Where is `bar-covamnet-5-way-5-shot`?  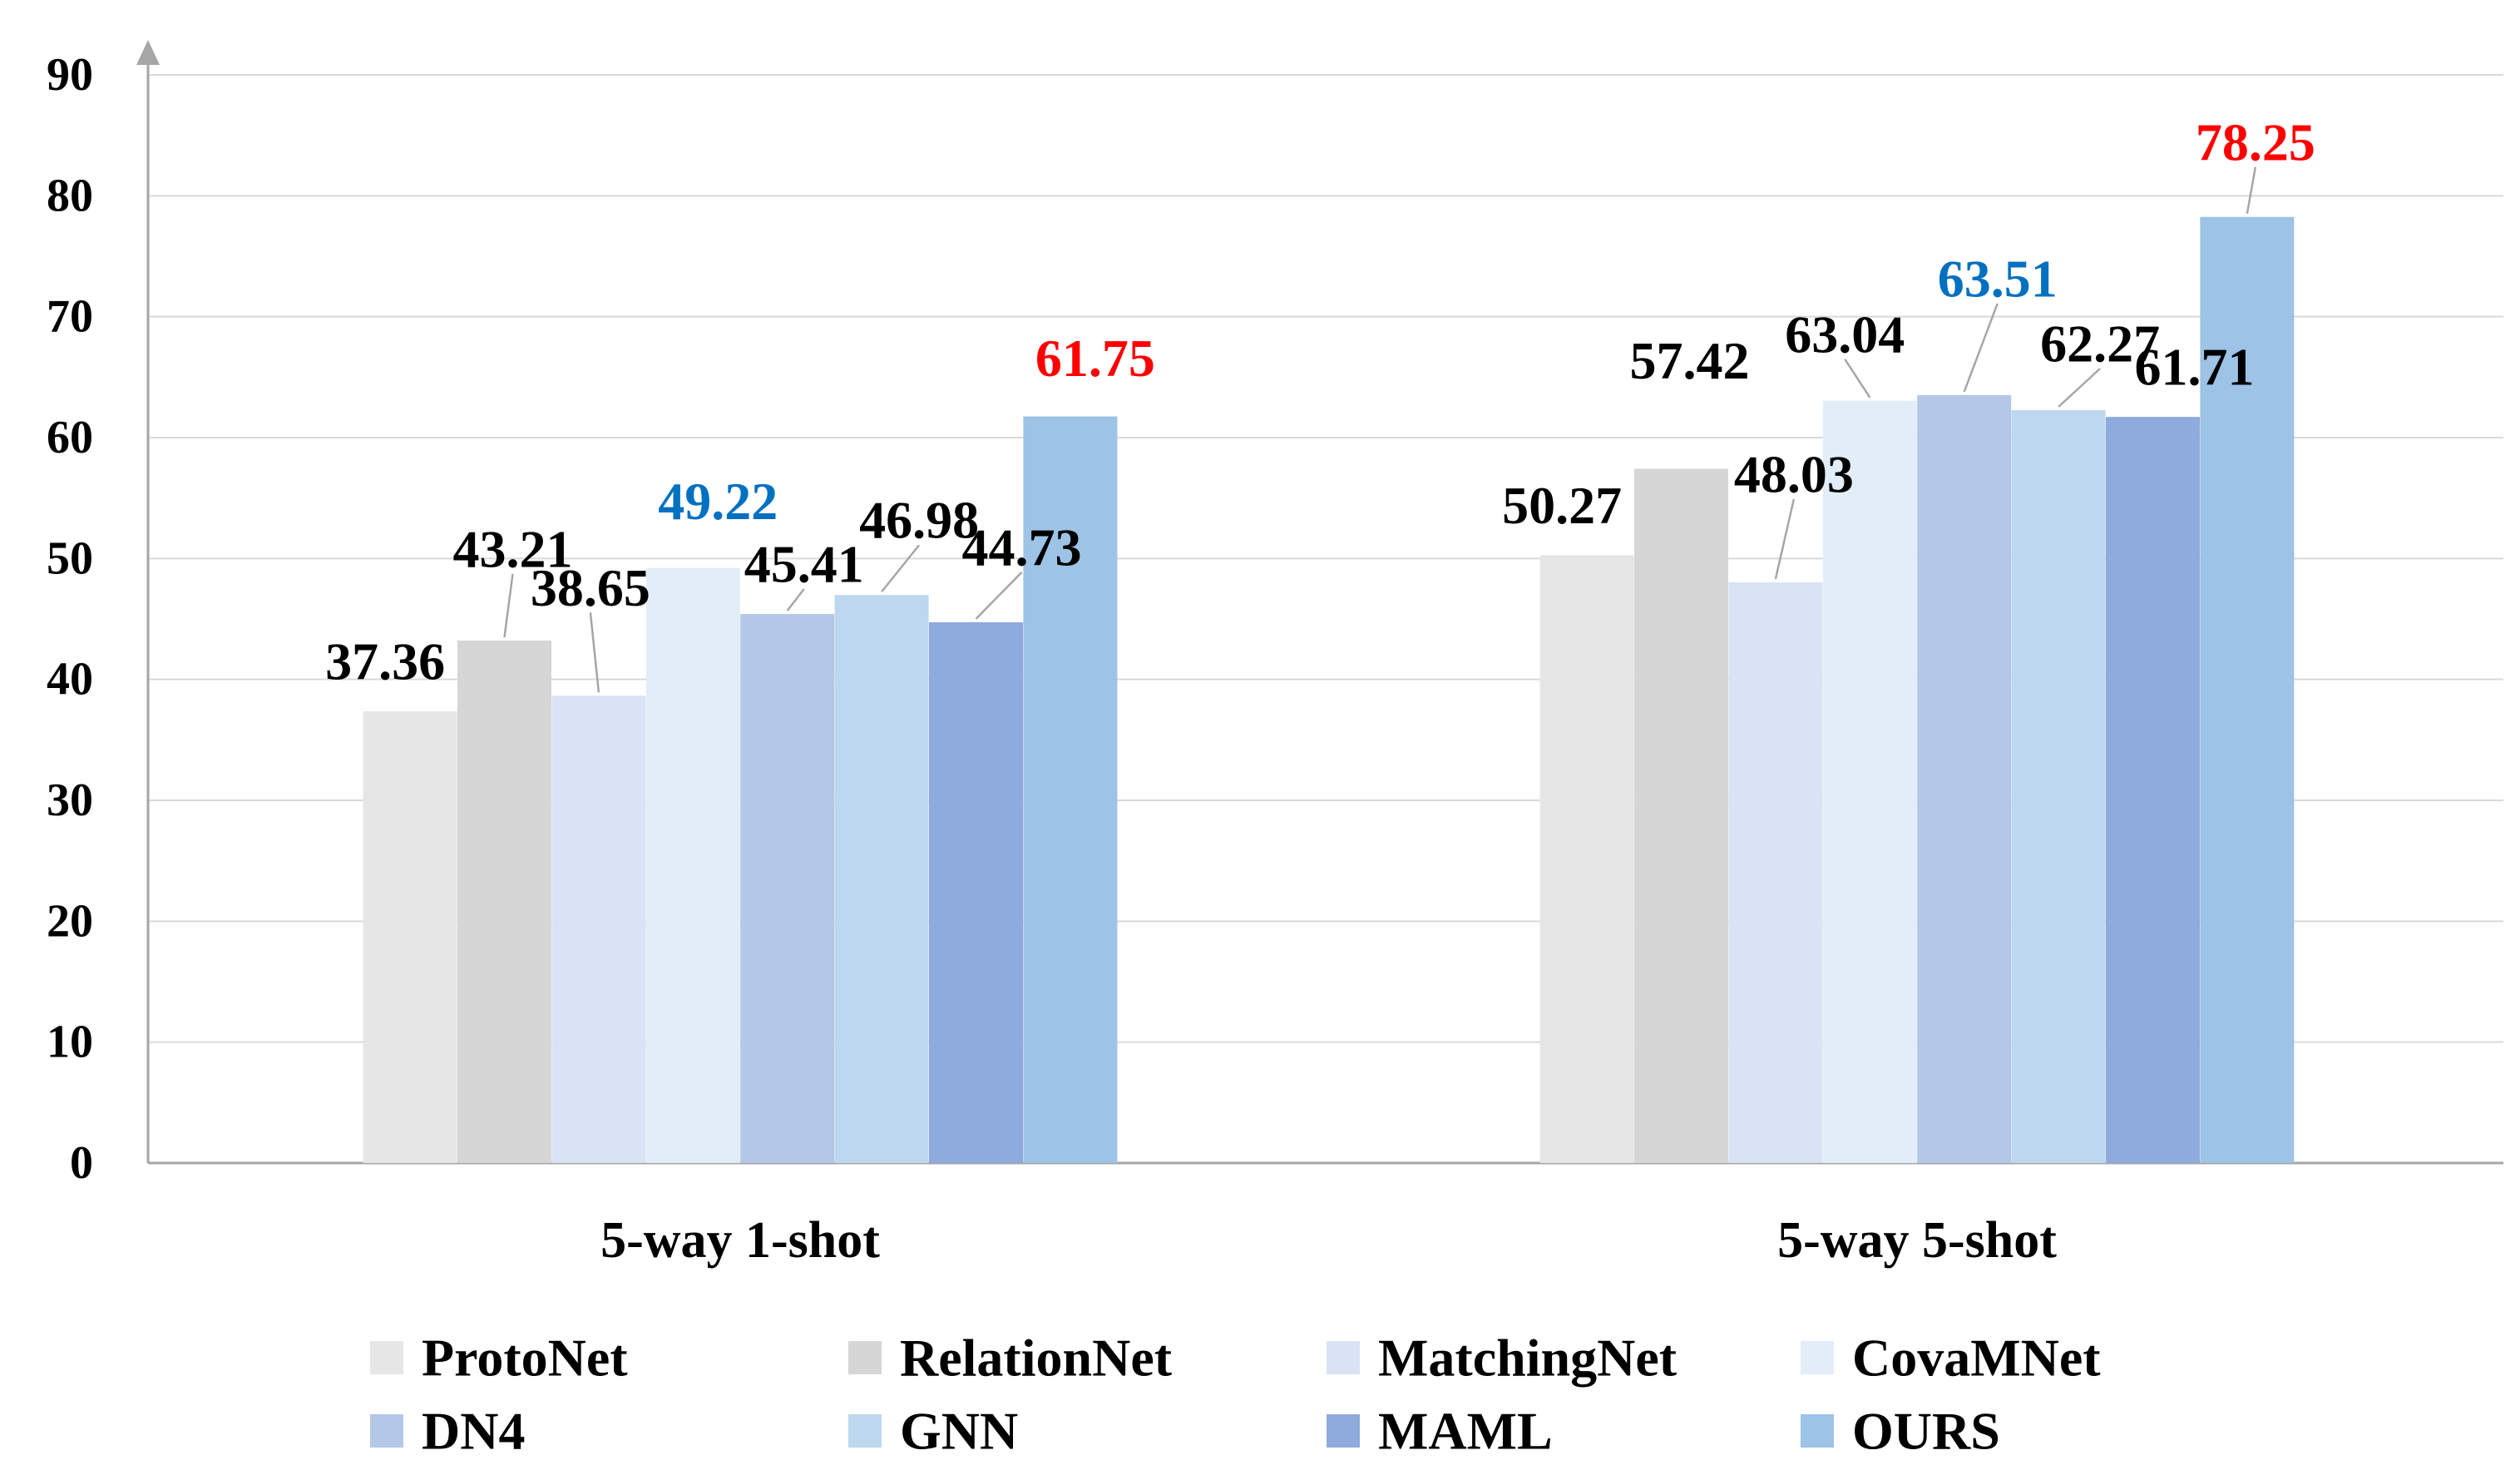 bar-covamnet-5-way-5-shot is located at coordinates (1869, 781).